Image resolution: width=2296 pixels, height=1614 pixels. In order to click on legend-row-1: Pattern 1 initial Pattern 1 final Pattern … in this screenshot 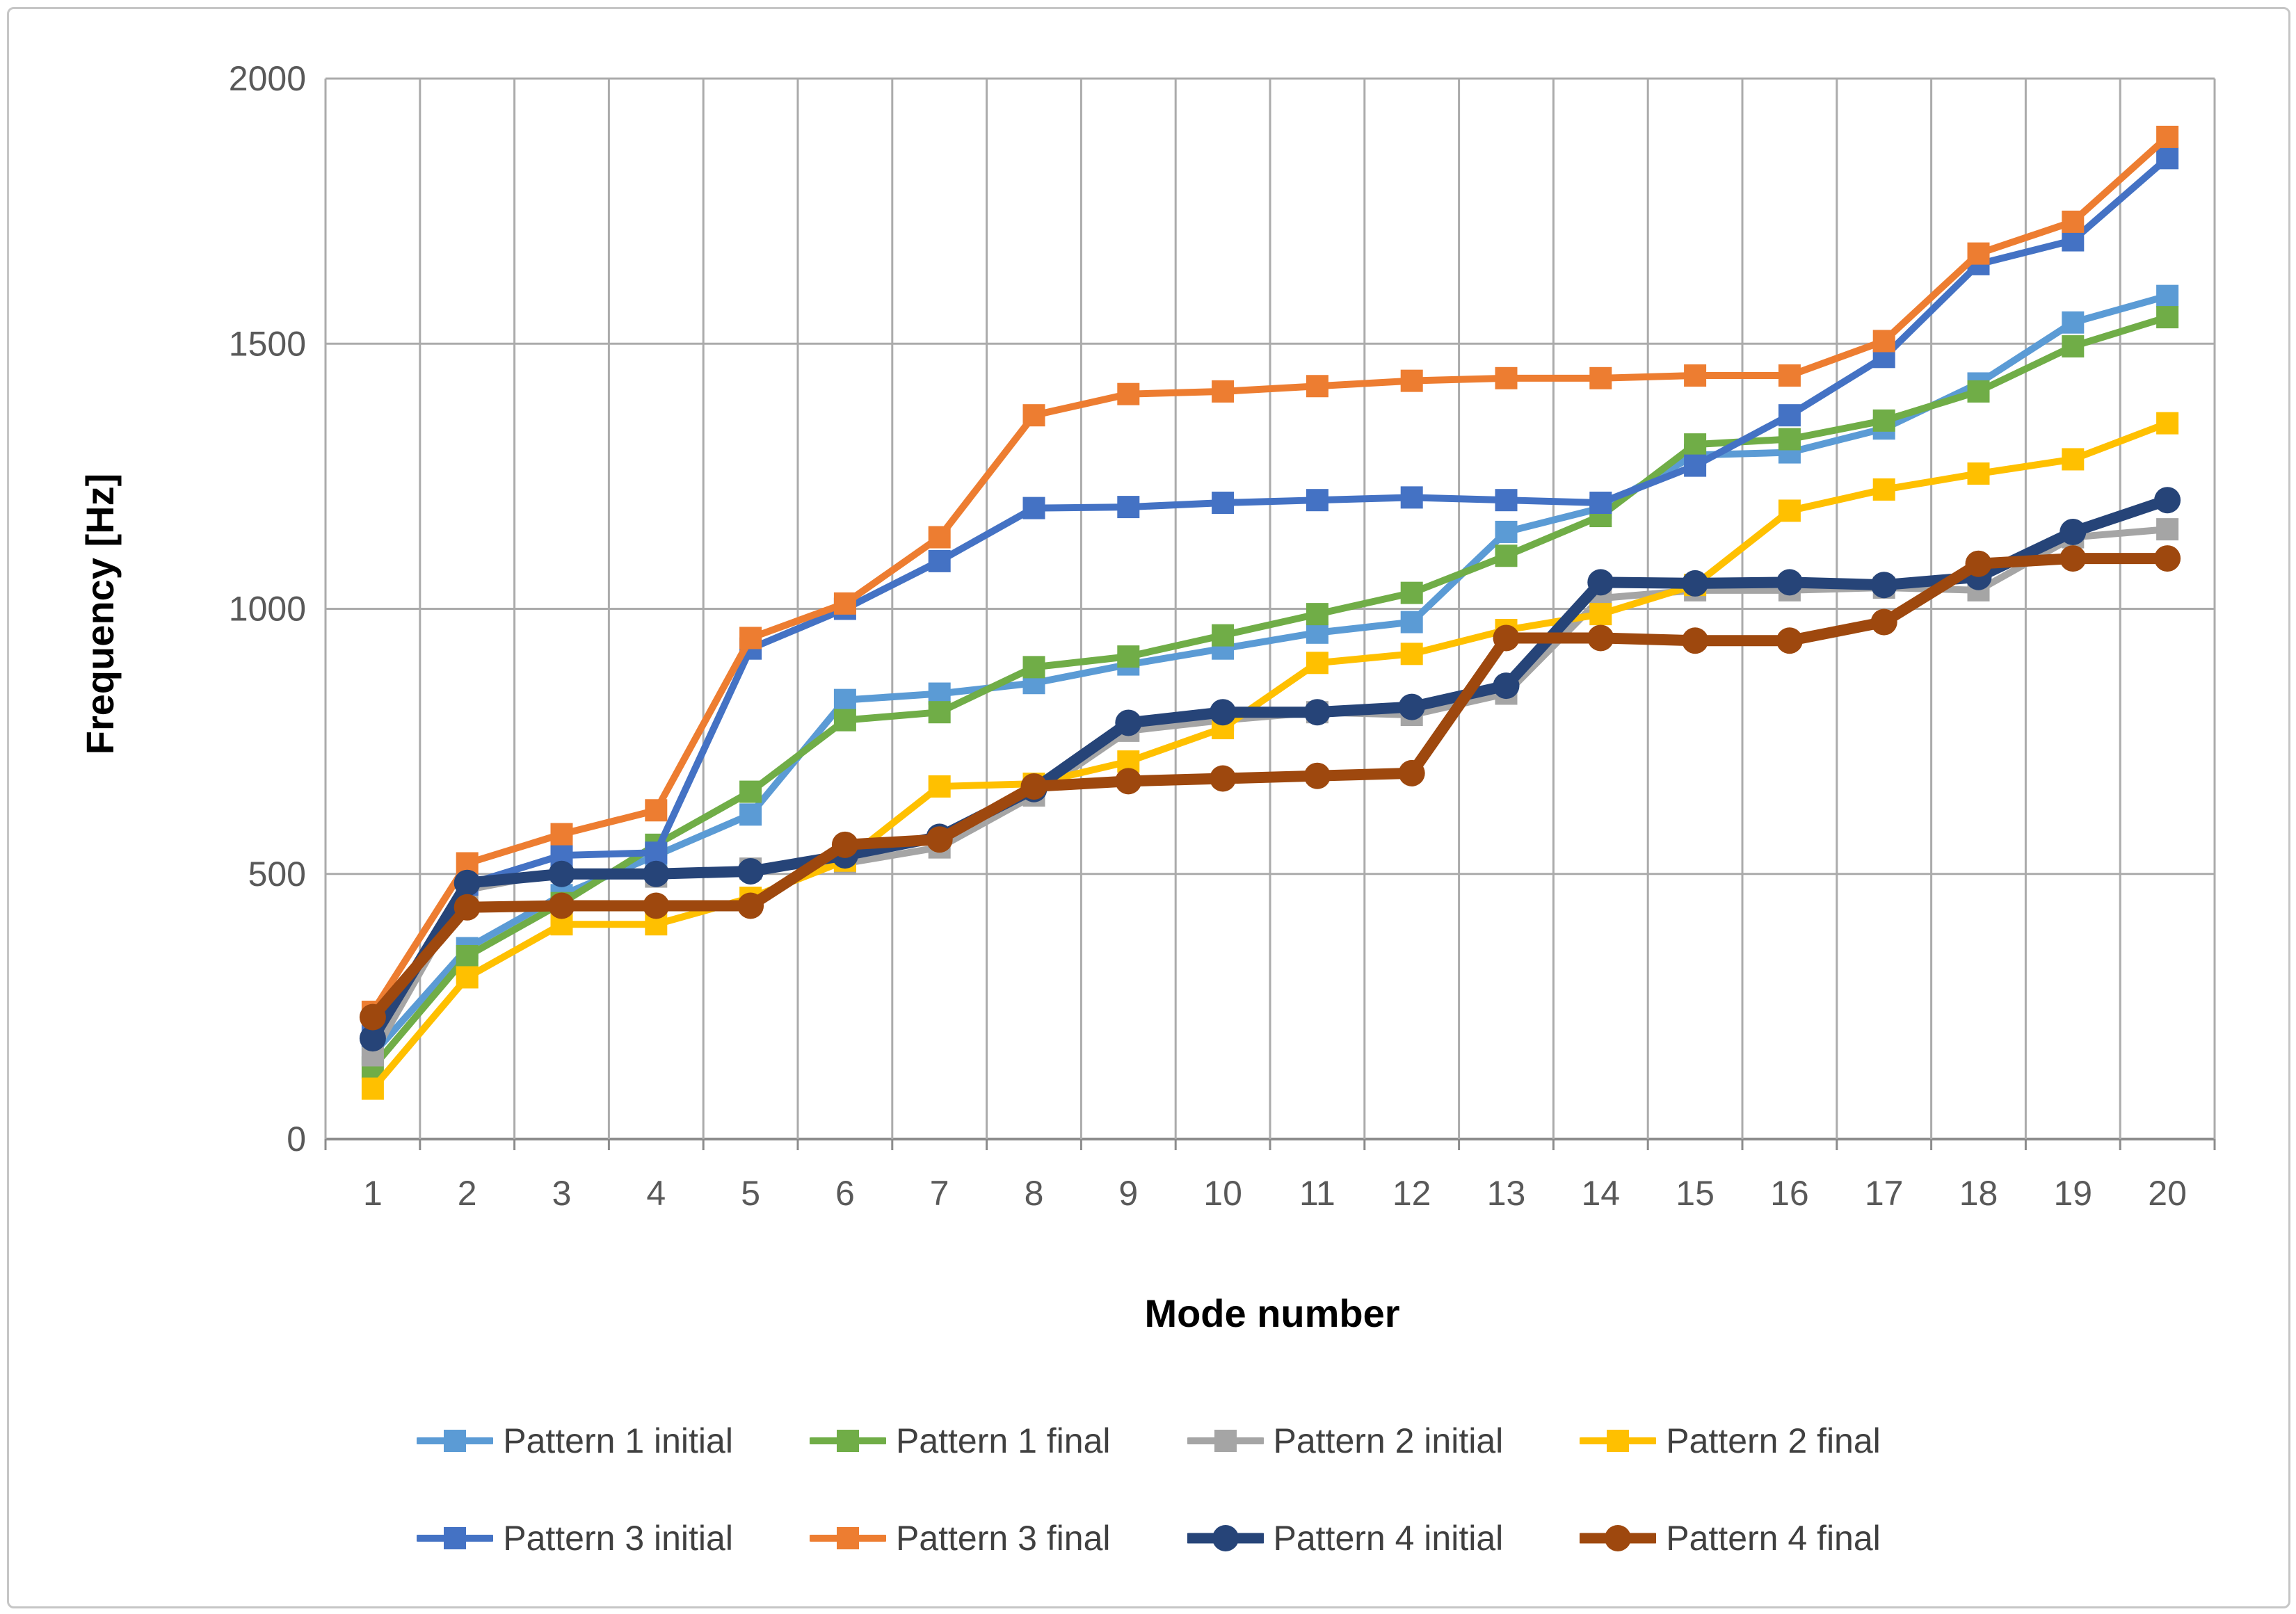, I will do `click(1148, 1441)`.